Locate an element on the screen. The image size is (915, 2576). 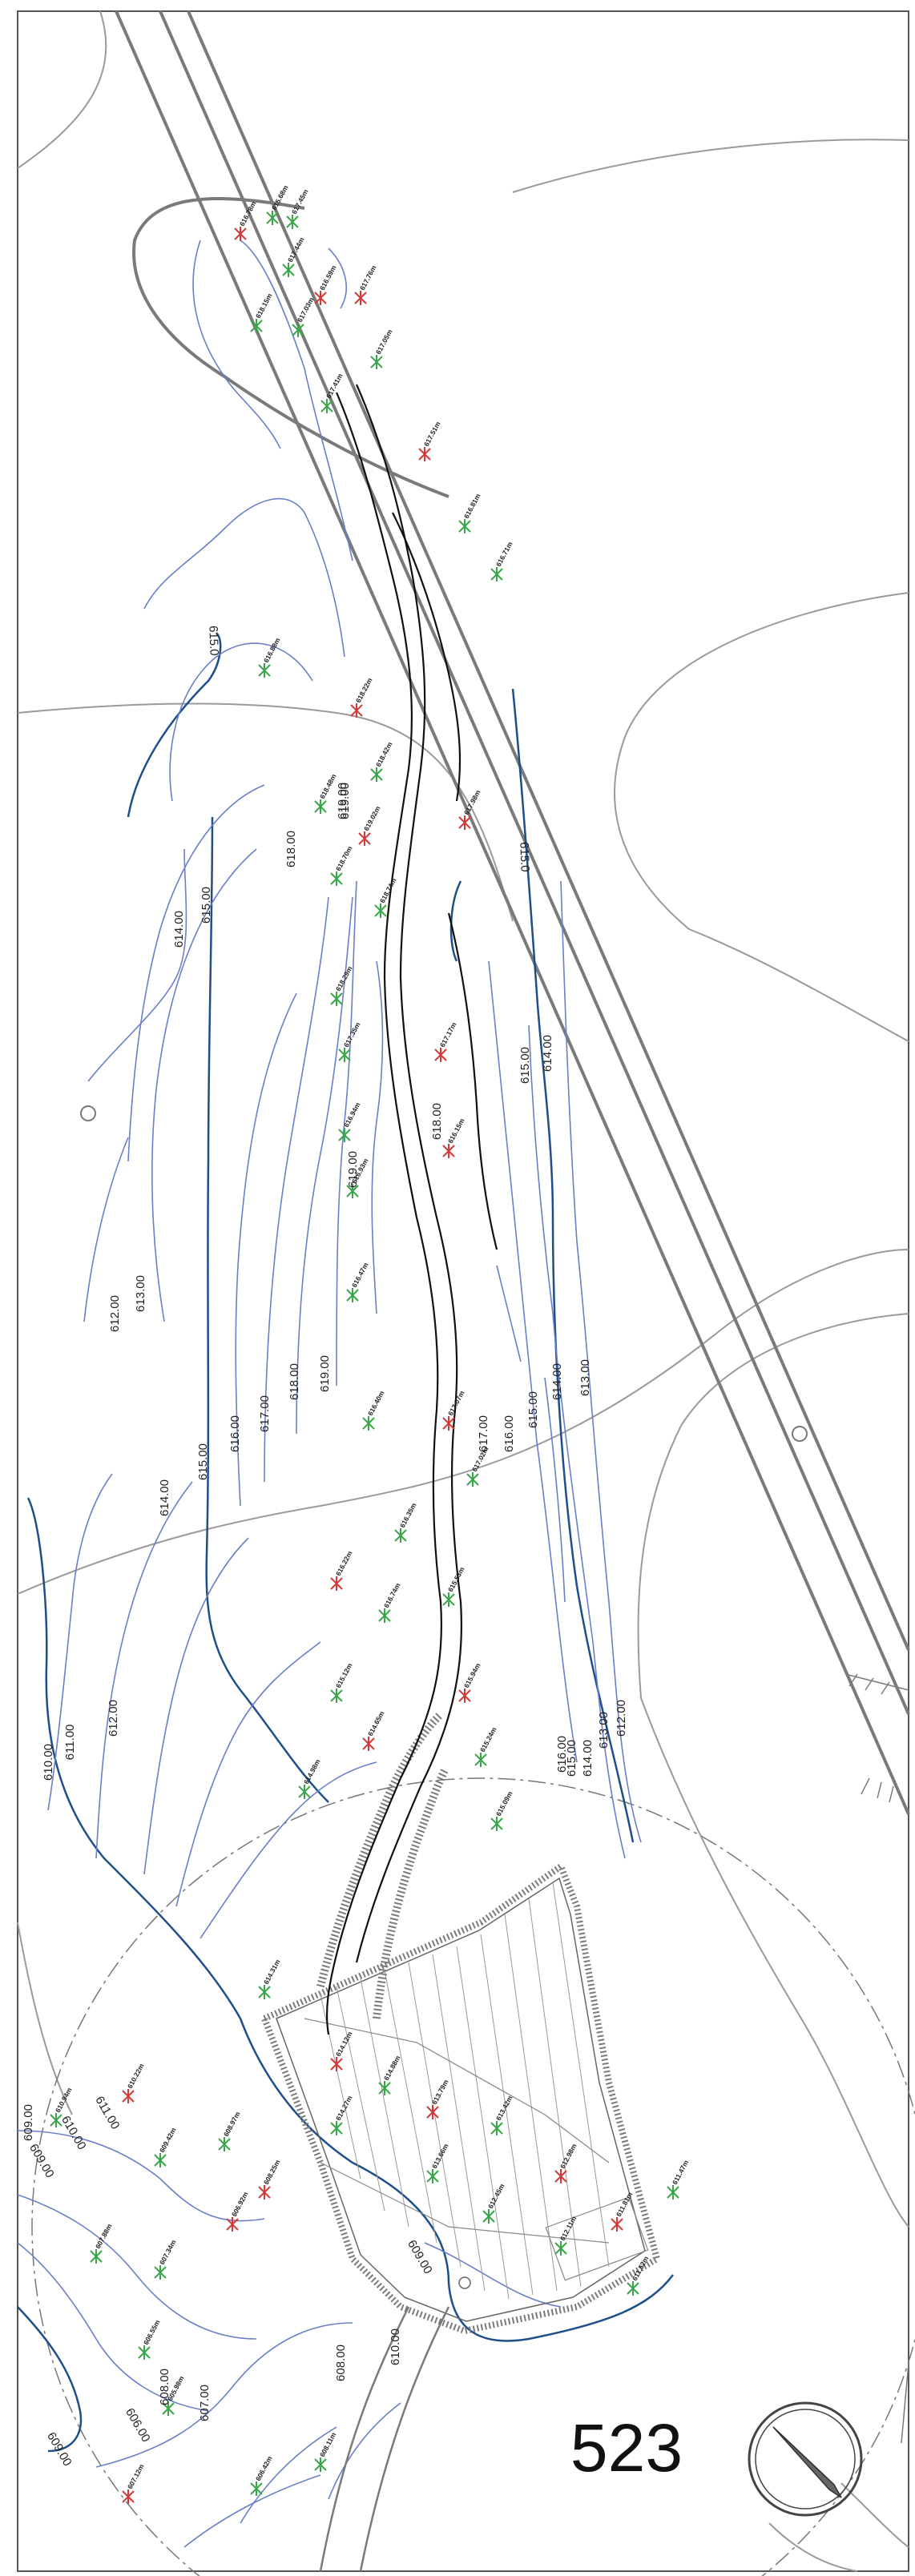
spot-elevation-label: 617.35m is located at coordinates (352, 1034).